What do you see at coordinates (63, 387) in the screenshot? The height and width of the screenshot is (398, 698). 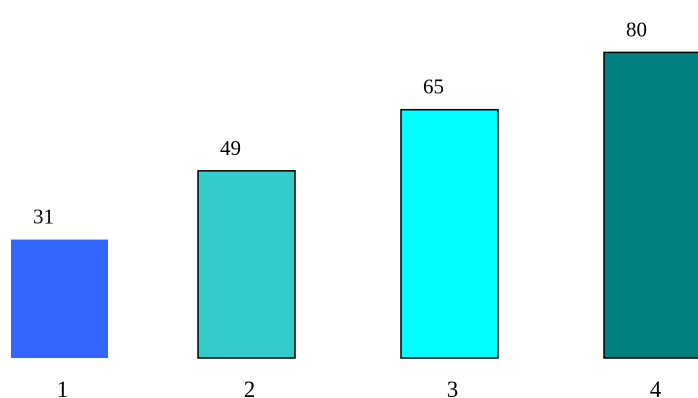 I see `x-tick-label-1: 1` at bounding box center [63, 387].